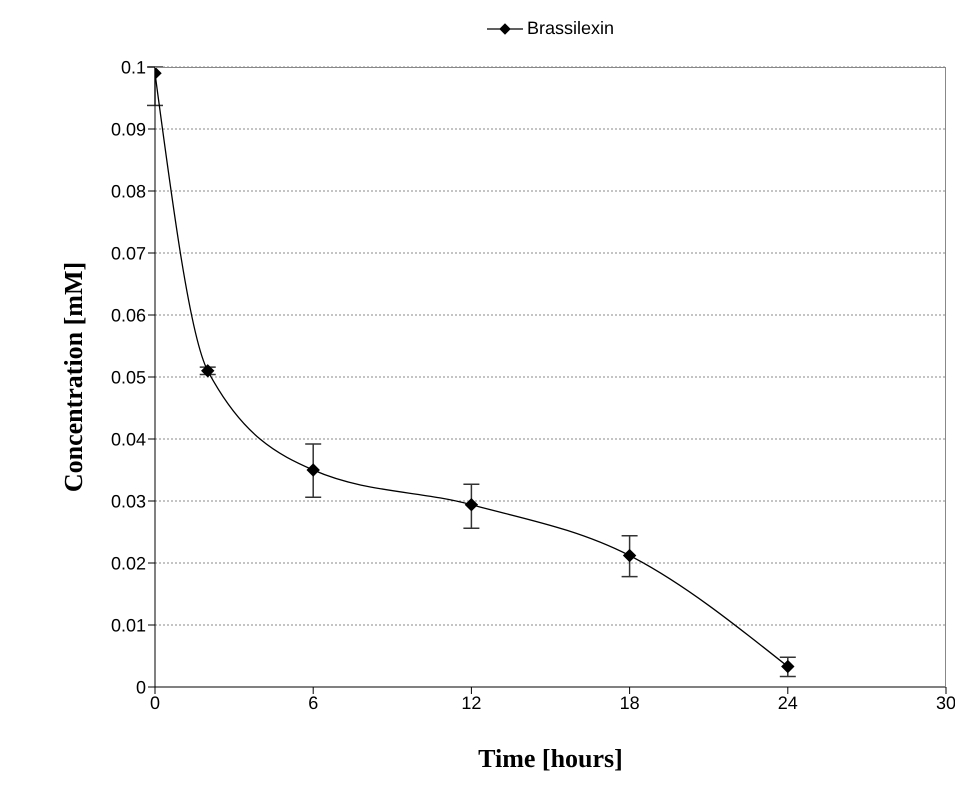  I want to click on x-axis-title: Time [hours], so click(550, 758).